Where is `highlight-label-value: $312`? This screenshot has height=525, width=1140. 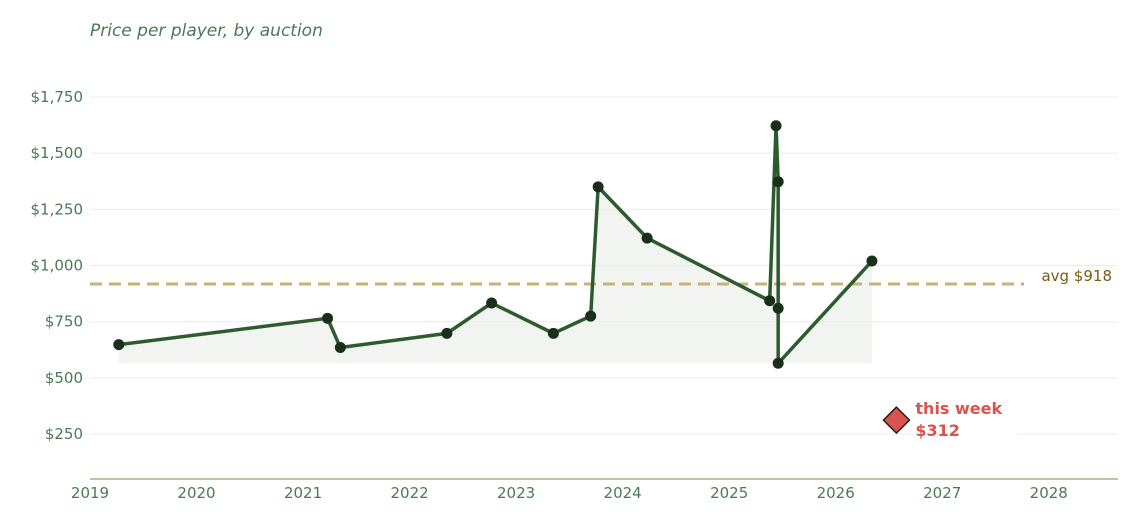
highlight-label-value: $312 is located at coordinates (937, 430).